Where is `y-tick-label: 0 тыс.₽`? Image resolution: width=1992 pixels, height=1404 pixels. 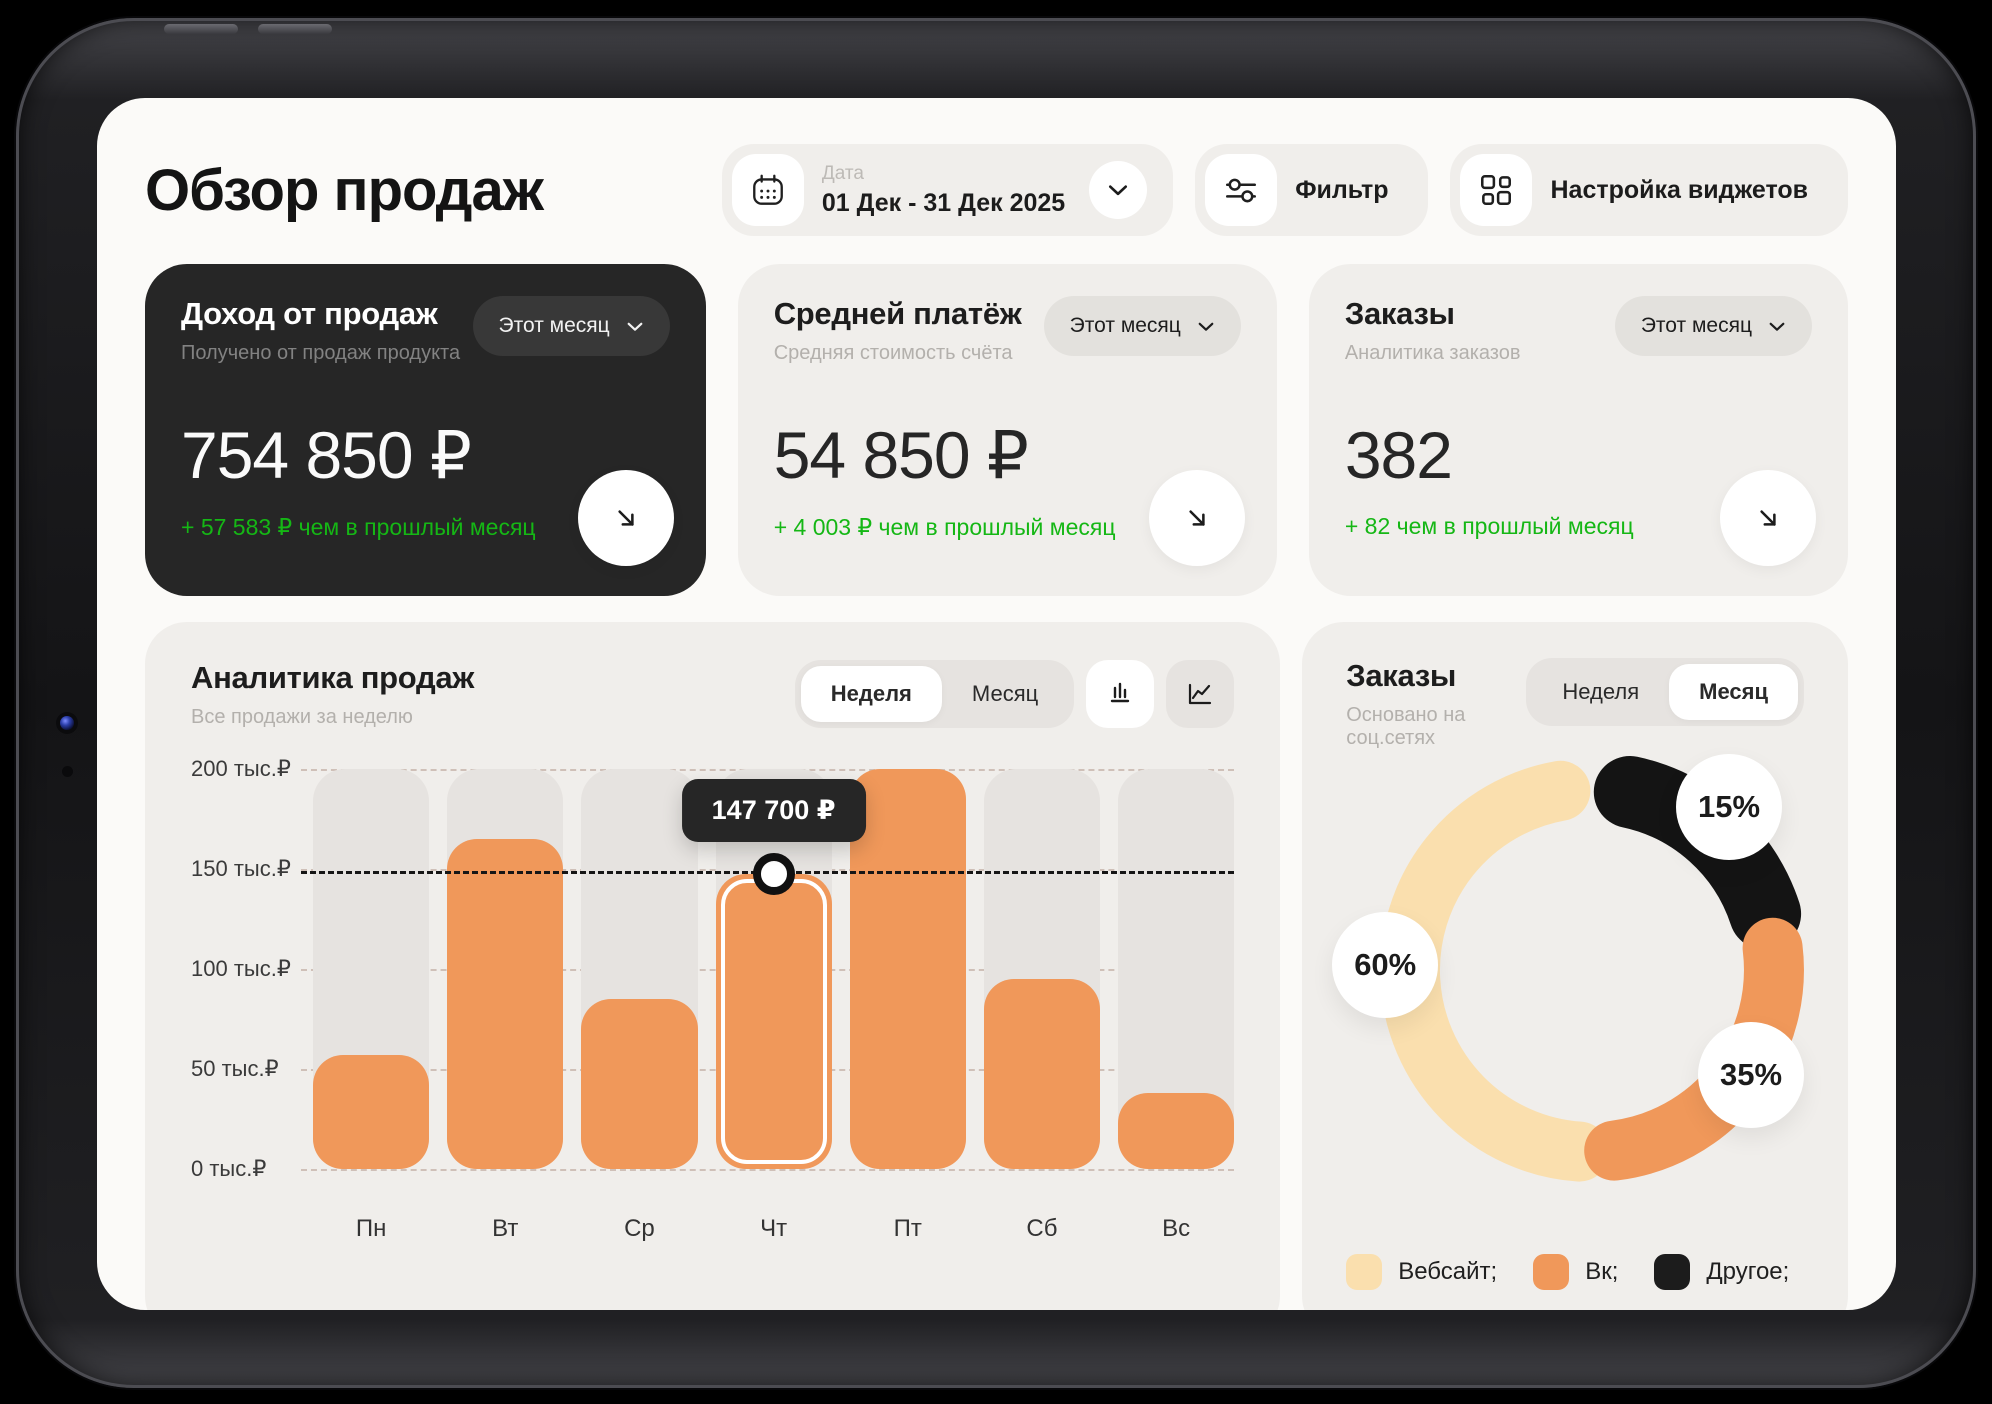 y-tick-label: 0 тыс.₽ is located at coordinates (229, 1168).